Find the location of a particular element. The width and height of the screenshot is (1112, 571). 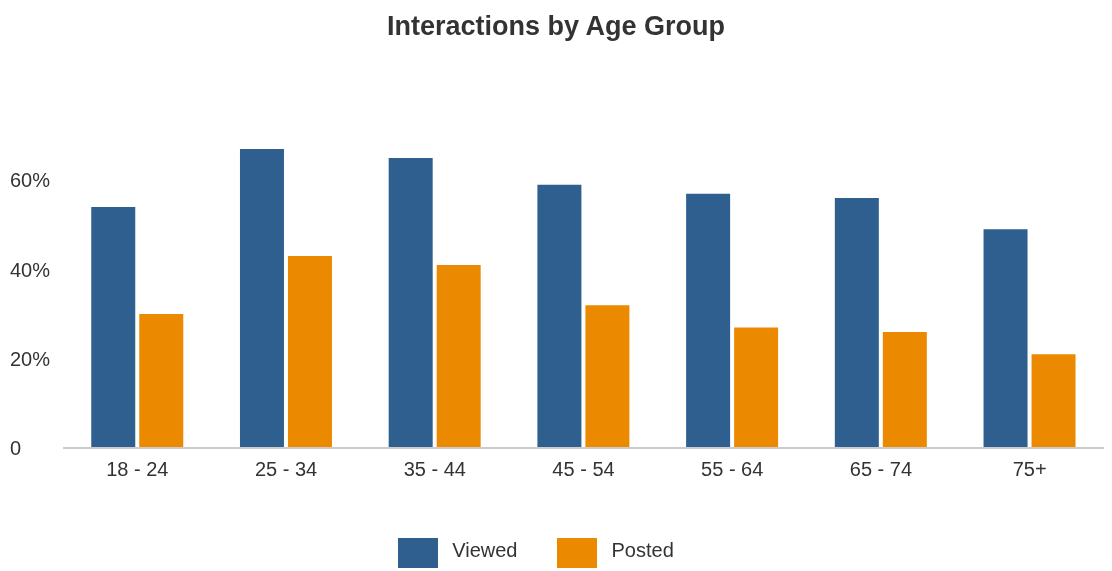

chart-title: Interactions by Age Group is located at coordinates (555, 26).